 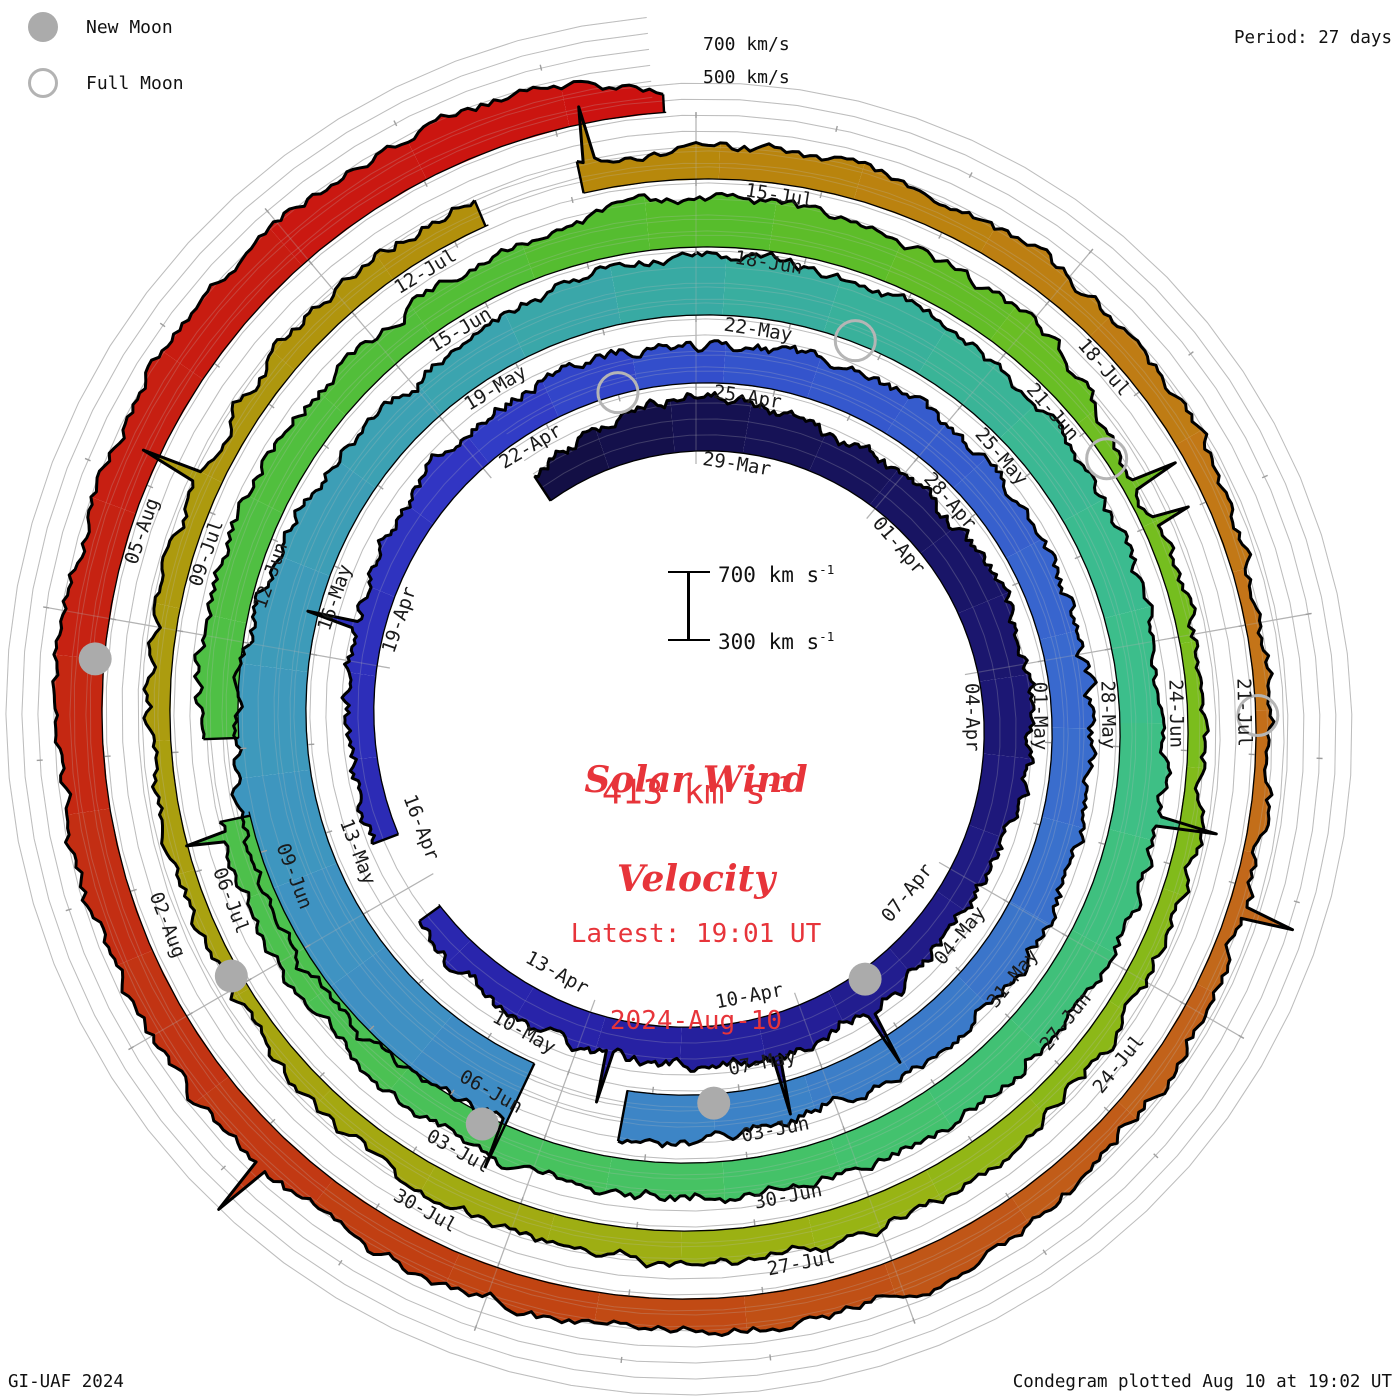 I want to click on spoke-120-deg, so click(x=1091, y=950).